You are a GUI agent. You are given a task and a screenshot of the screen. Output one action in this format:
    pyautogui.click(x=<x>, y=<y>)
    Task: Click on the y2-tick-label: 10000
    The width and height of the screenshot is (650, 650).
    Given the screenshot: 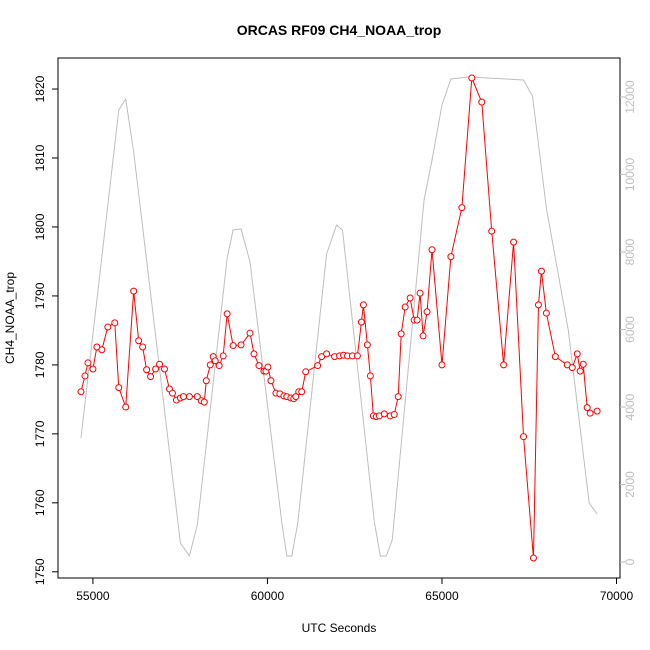 What is the action you would take?
    pyautogui.click(x=630, y=174)
    